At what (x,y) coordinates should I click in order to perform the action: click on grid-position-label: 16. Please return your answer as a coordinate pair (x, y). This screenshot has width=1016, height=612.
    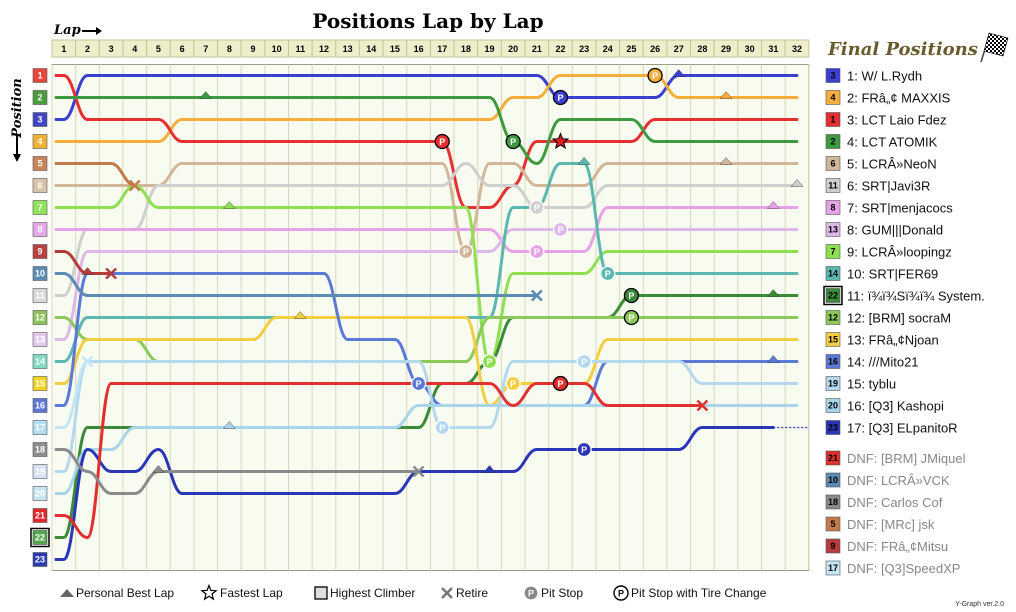
    Looking at the image, I should click on (40, 406).